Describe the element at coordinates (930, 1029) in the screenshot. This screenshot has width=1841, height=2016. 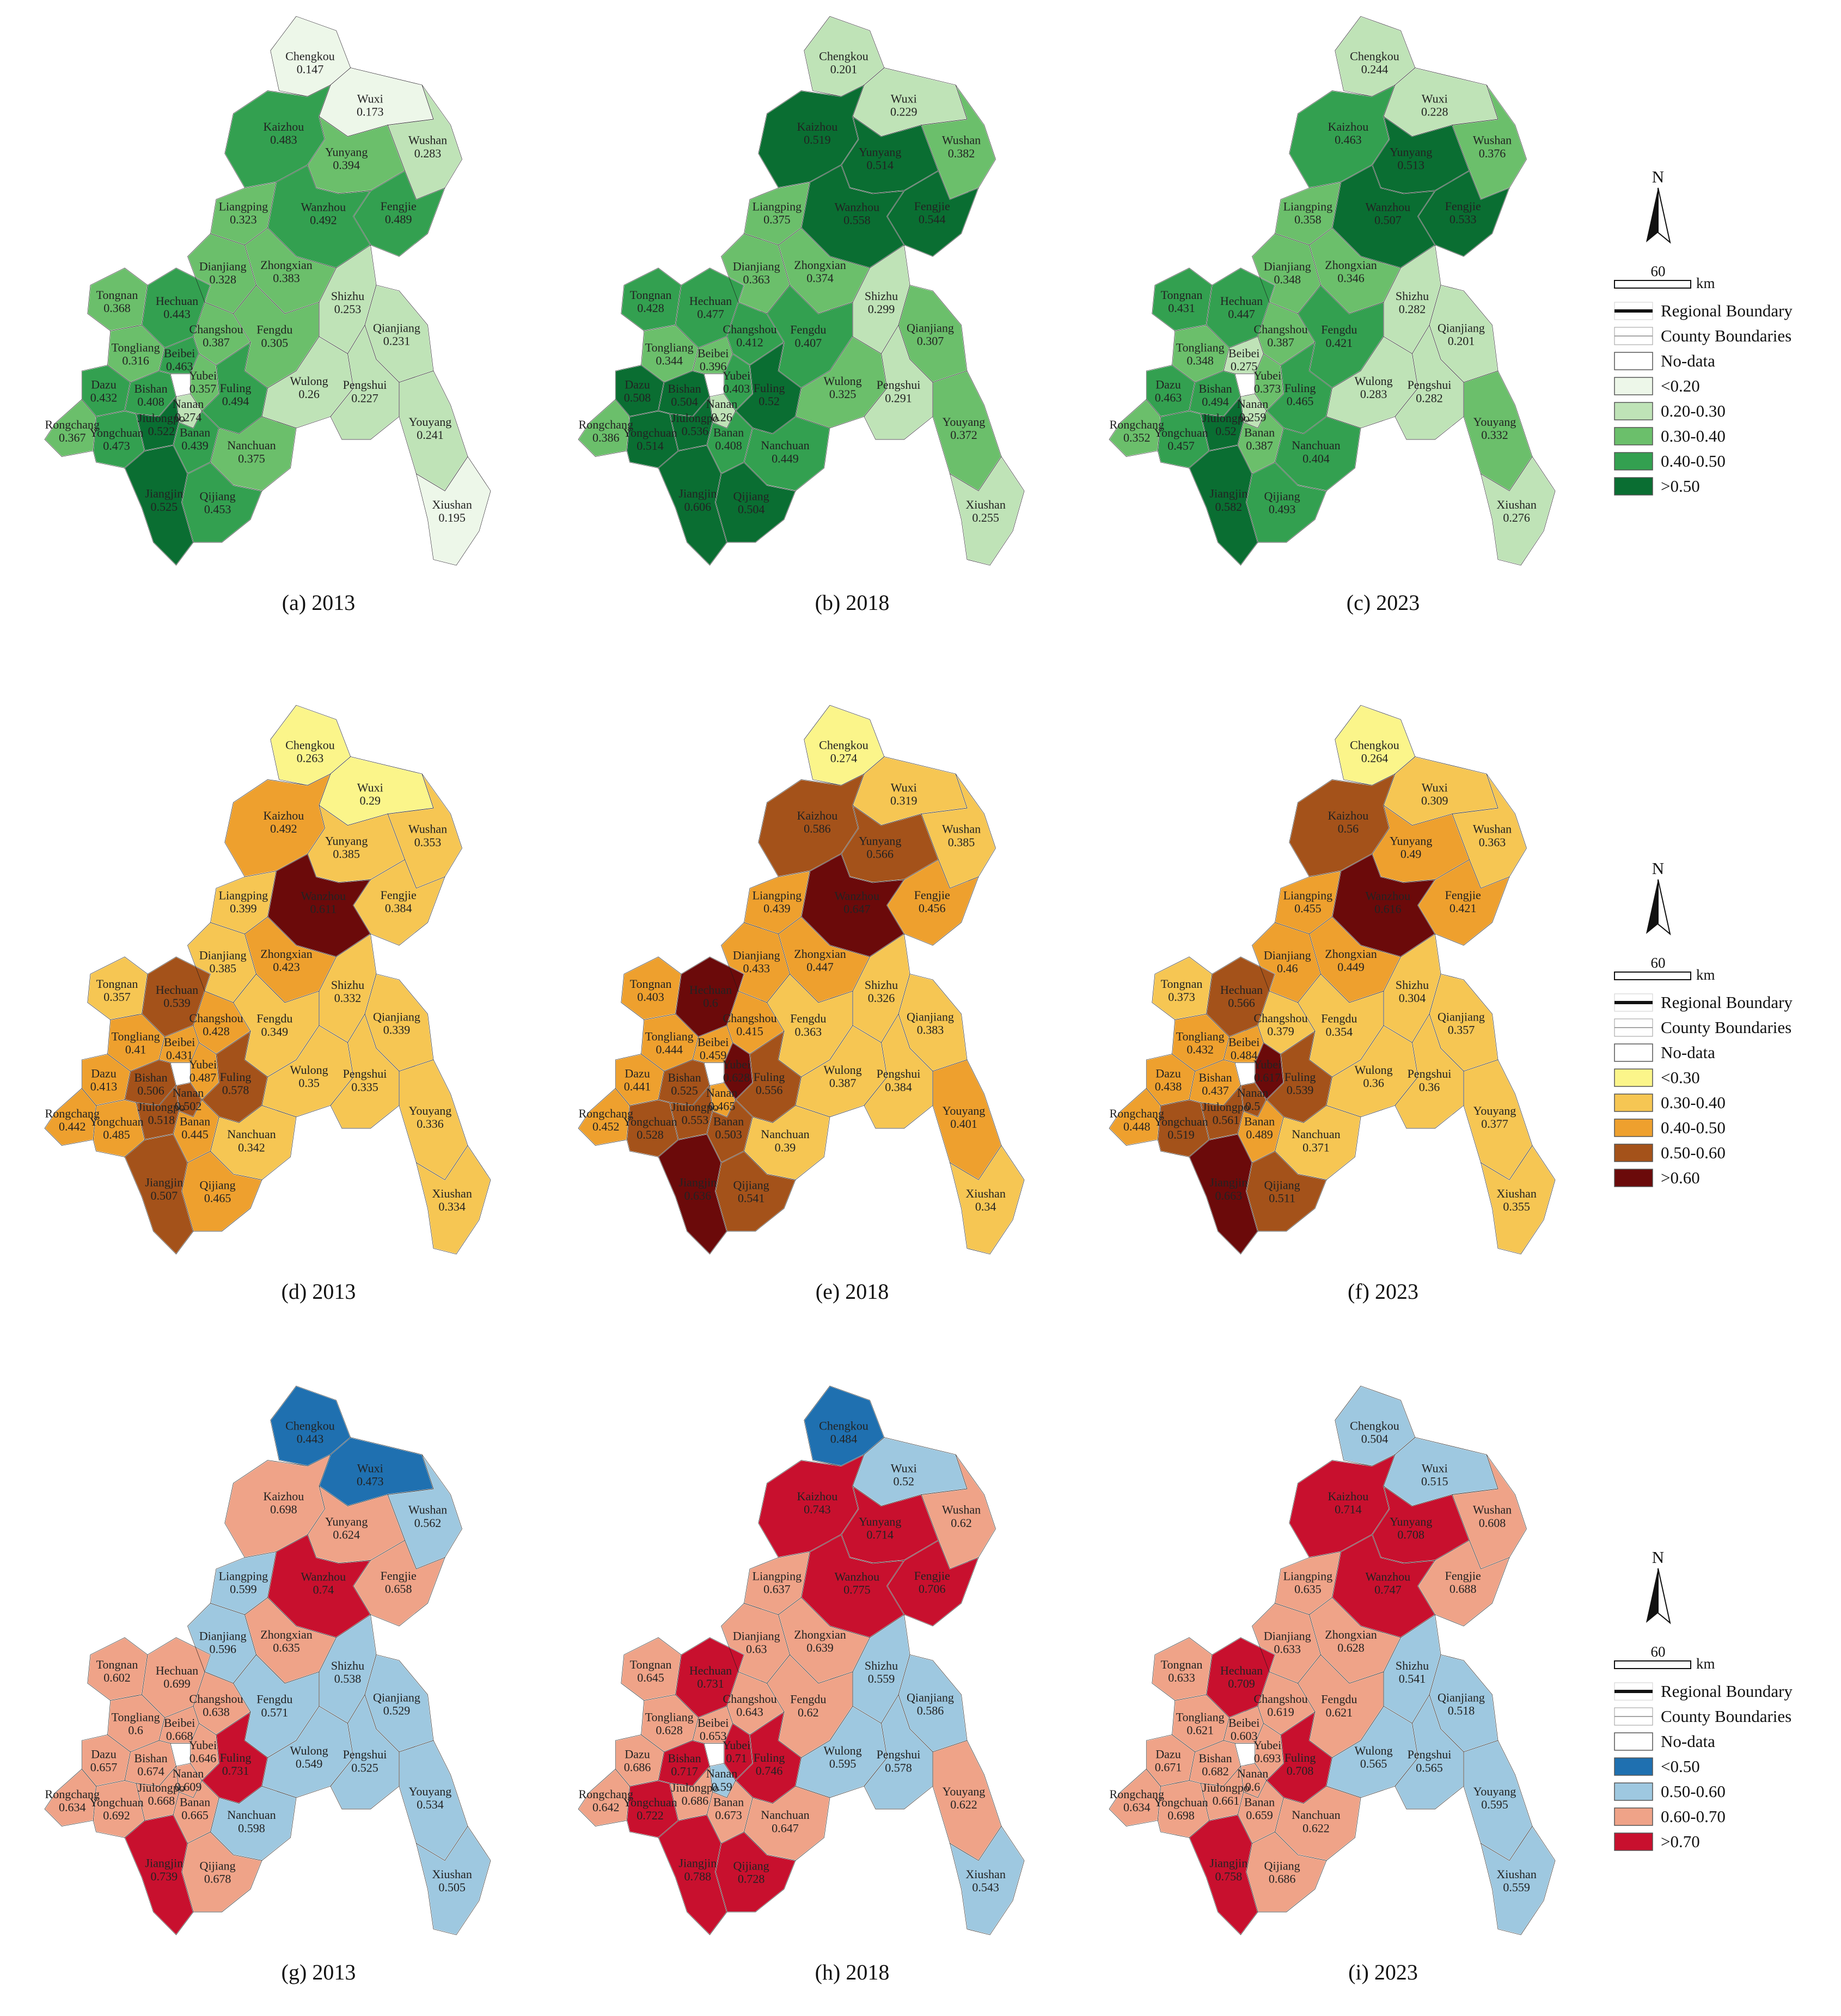
I see `county-value-label: 0.383` at that location.